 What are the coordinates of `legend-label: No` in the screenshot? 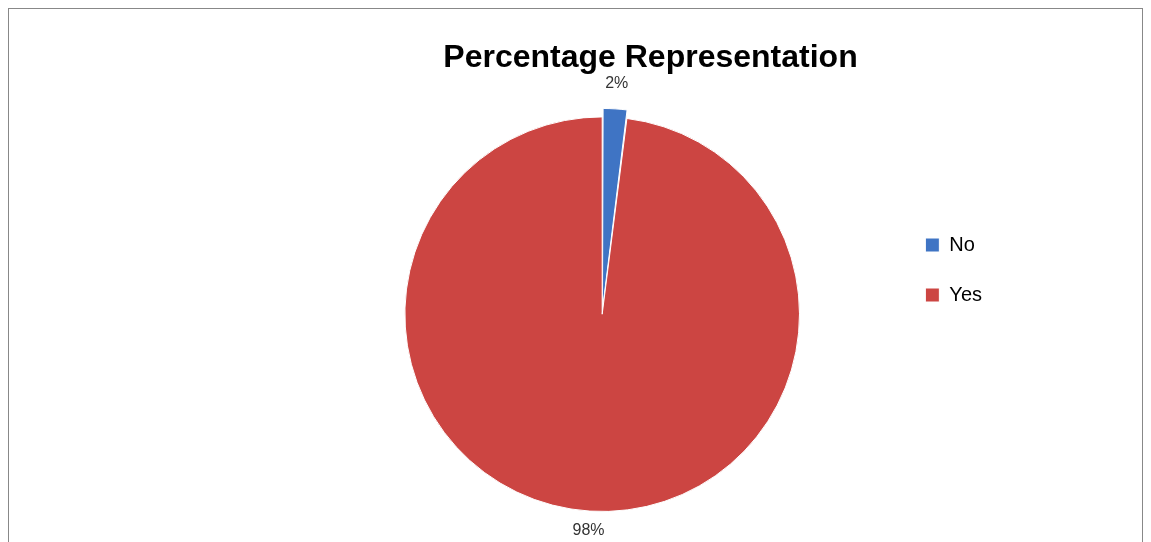 It's located at (962, 243).